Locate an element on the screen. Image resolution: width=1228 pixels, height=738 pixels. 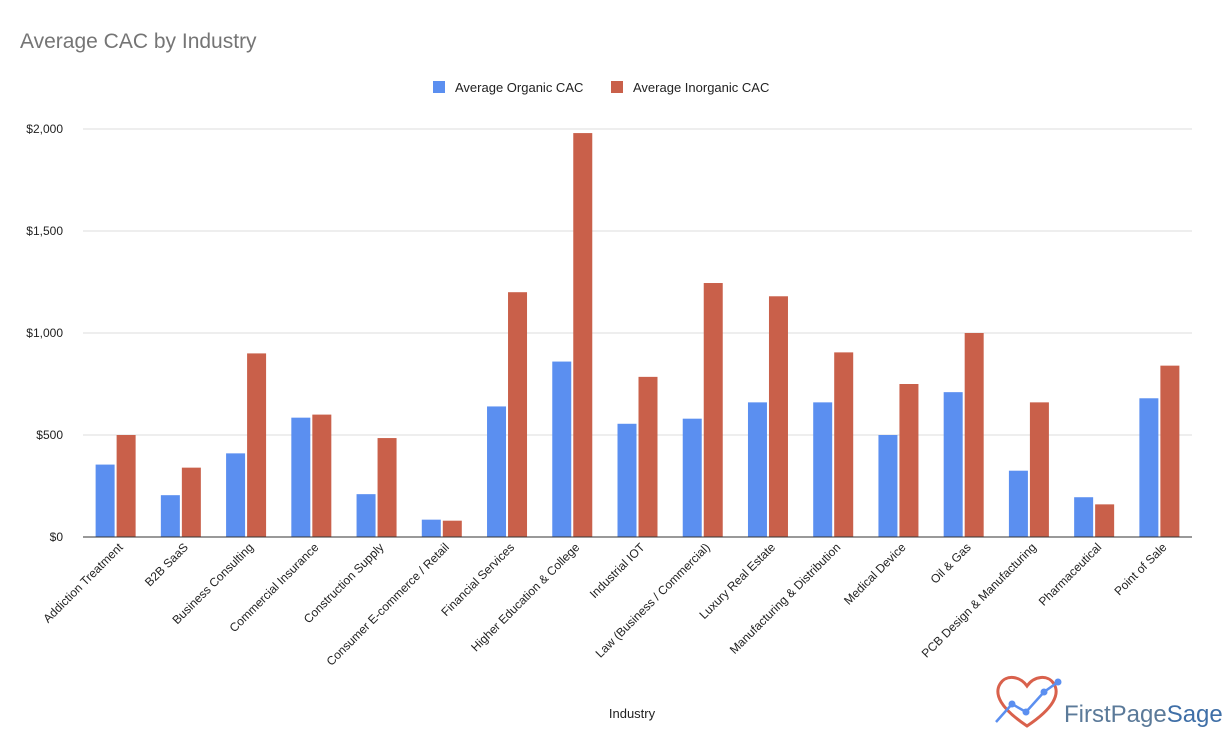
x-tick-label: Pharmaceutical is located at coordinates (1070, 574).